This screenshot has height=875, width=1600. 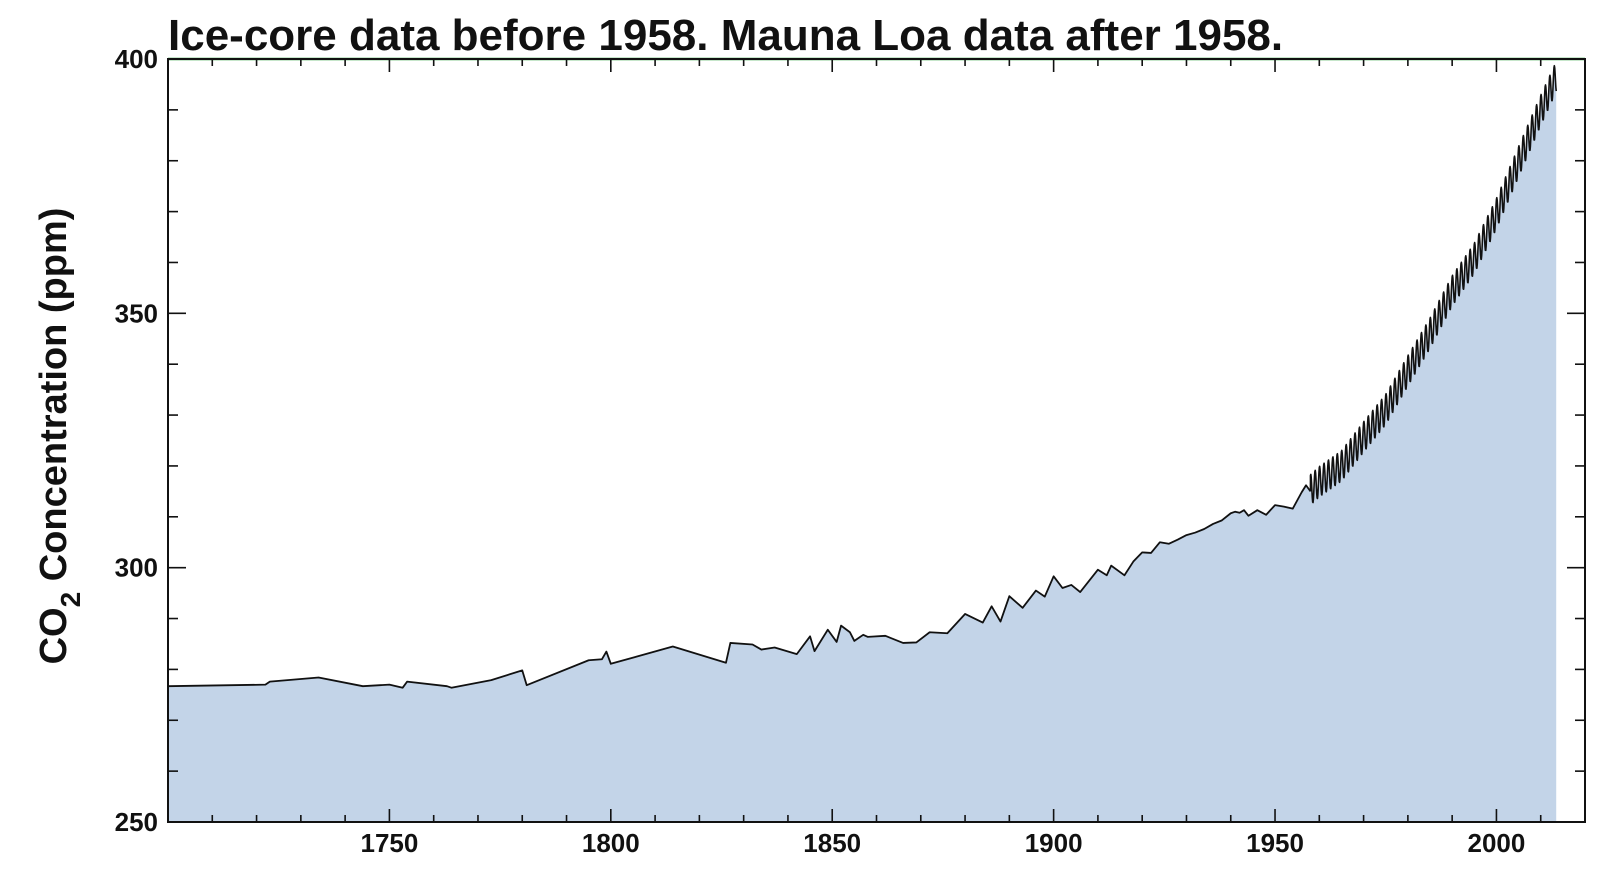 I want to click on x-tick-label: 2000, so click(x=1497, y=843).